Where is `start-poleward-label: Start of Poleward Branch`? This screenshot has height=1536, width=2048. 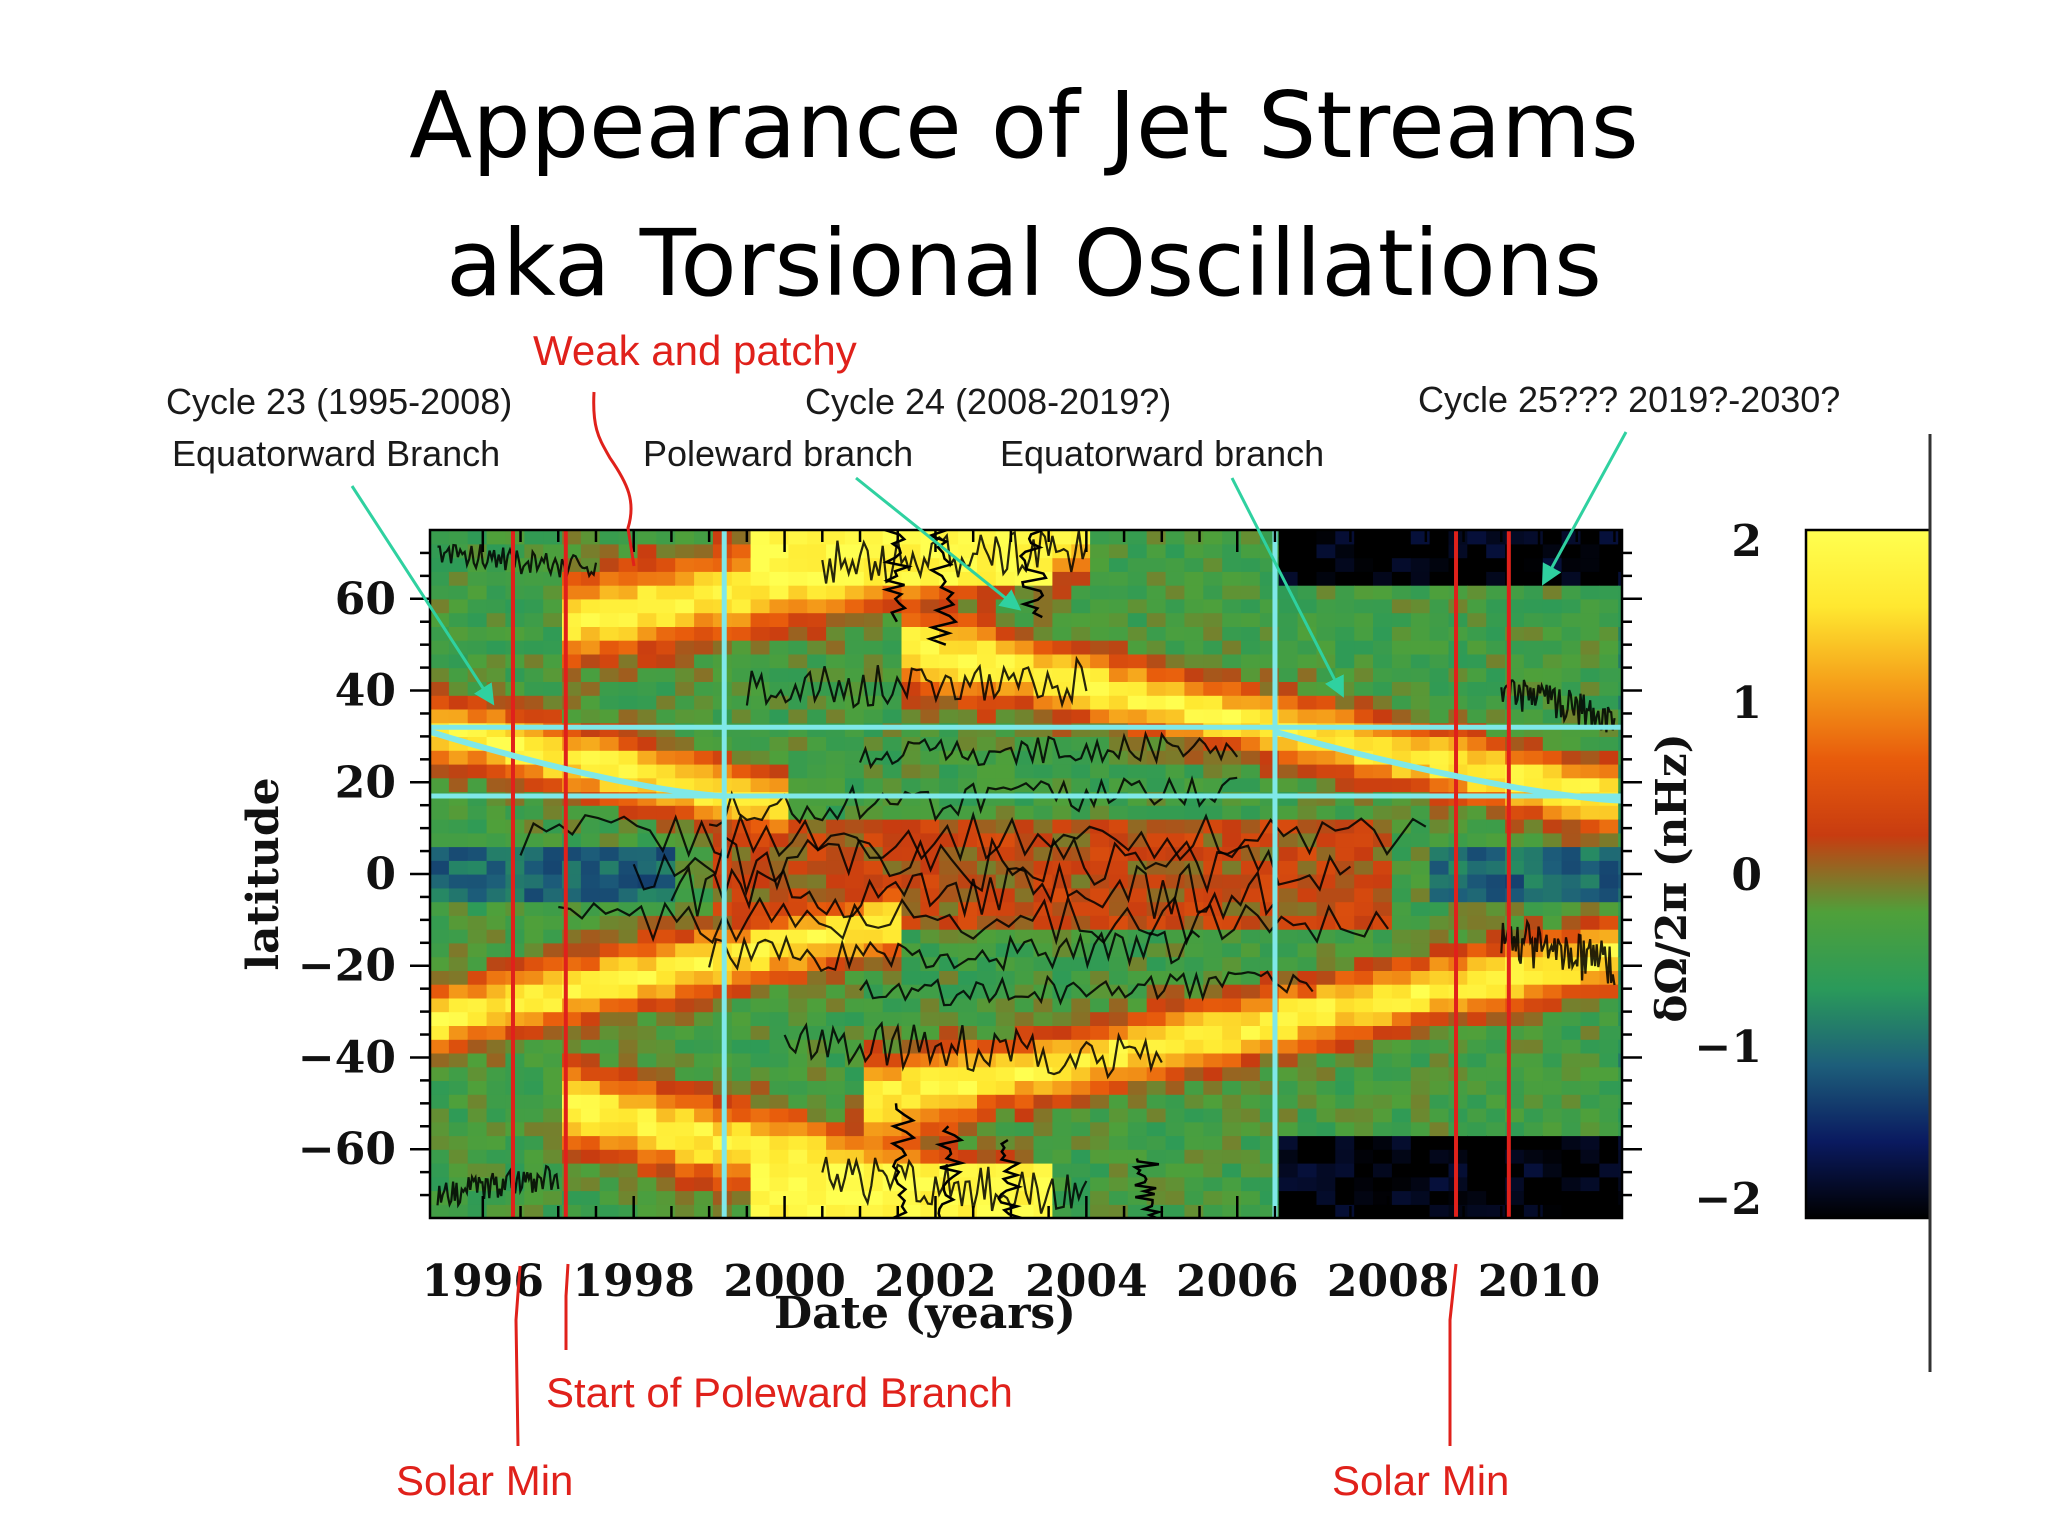 start-poleward-label: Start of Poleward Branch is located at coordinates (779, 1392).